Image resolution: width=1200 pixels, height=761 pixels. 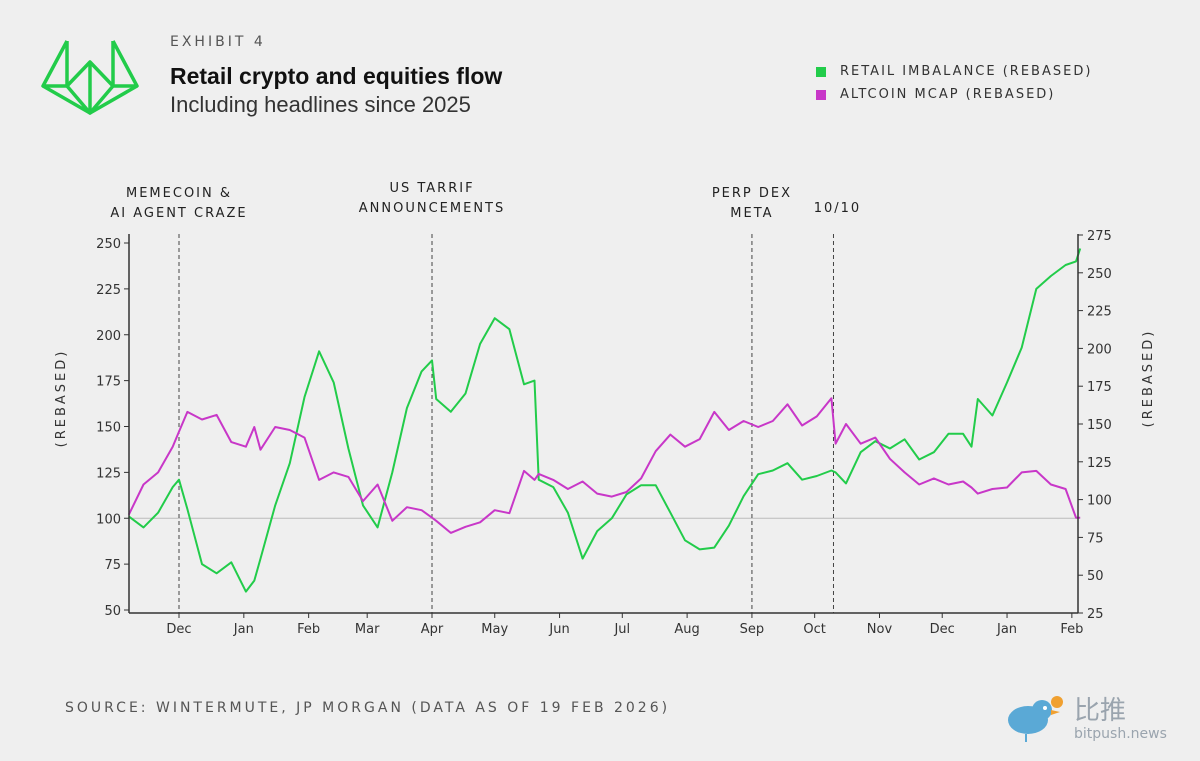 I want to click on x-tick-label: Sep, so click(x=752, y=629).